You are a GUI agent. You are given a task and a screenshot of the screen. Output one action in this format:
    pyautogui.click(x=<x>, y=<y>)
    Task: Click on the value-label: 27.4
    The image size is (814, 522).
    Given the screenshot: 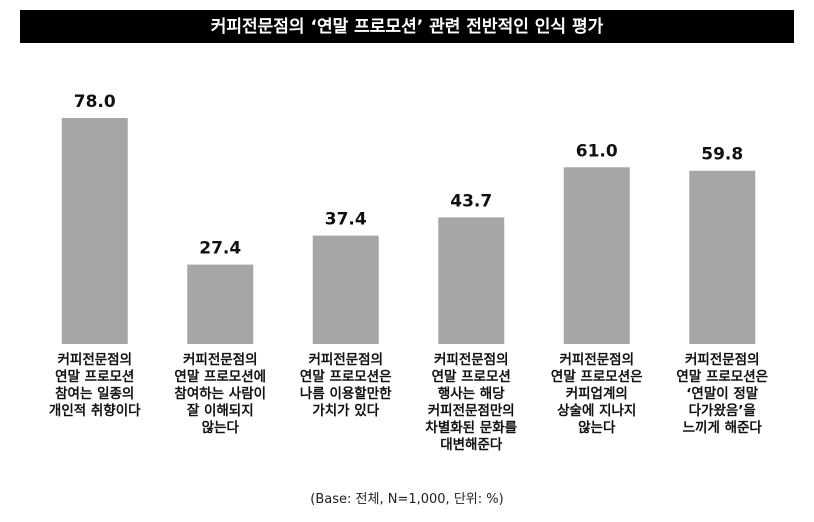 What is the action you would take?
    pyautogui.click(x=220, y=249)
    